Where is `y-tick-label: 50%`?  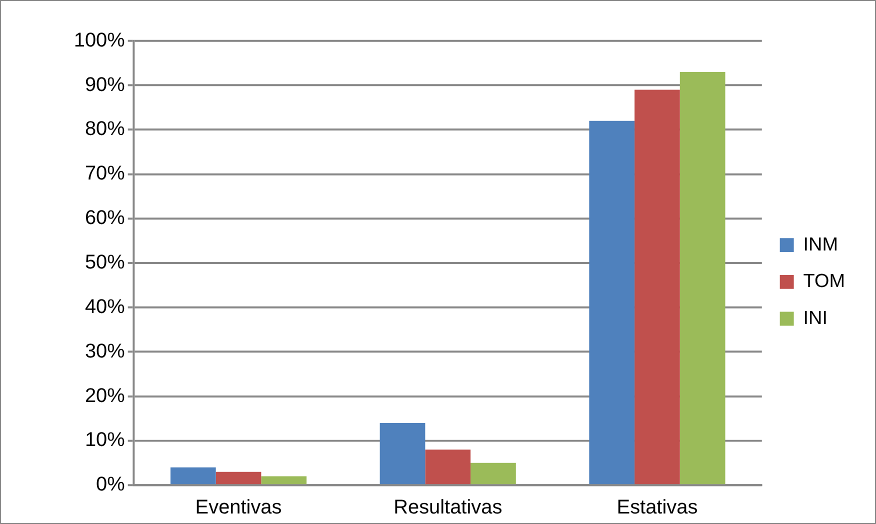 y-tick-label: 50% is located at coordinates (104, 263).